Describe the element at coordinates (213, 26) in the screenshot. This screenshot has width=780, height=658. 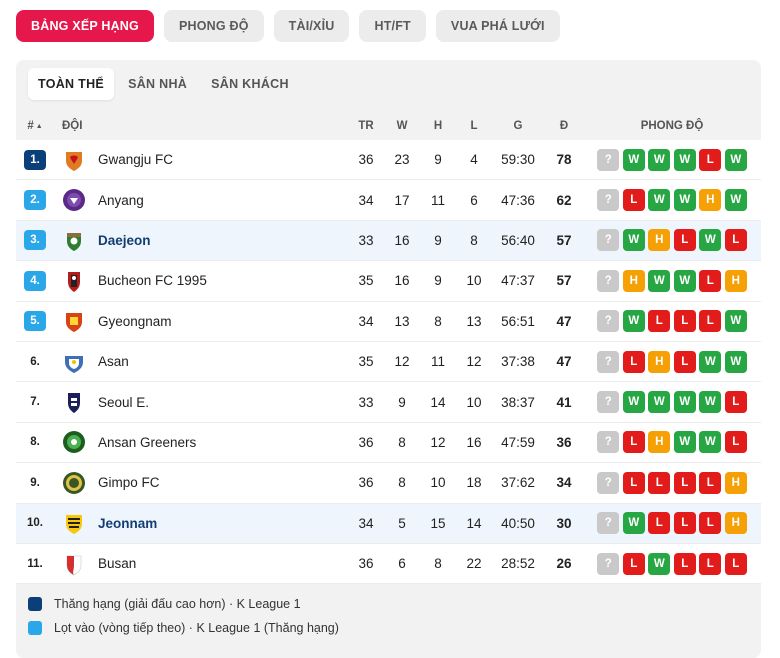
I see `tab-form: PHONG ĐỘ` at that location.